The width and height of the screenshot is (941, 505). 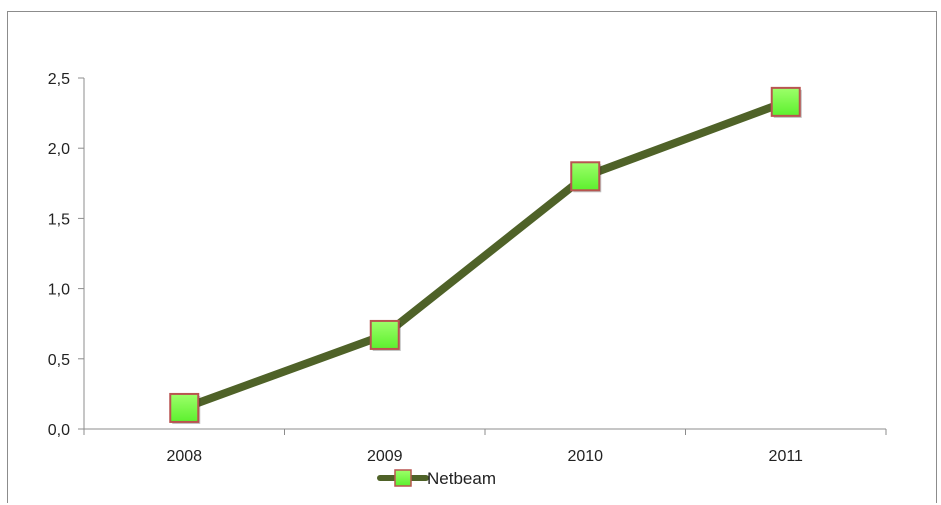 I want to click on x-tick-label: 2008, so click(x=184, y=456).